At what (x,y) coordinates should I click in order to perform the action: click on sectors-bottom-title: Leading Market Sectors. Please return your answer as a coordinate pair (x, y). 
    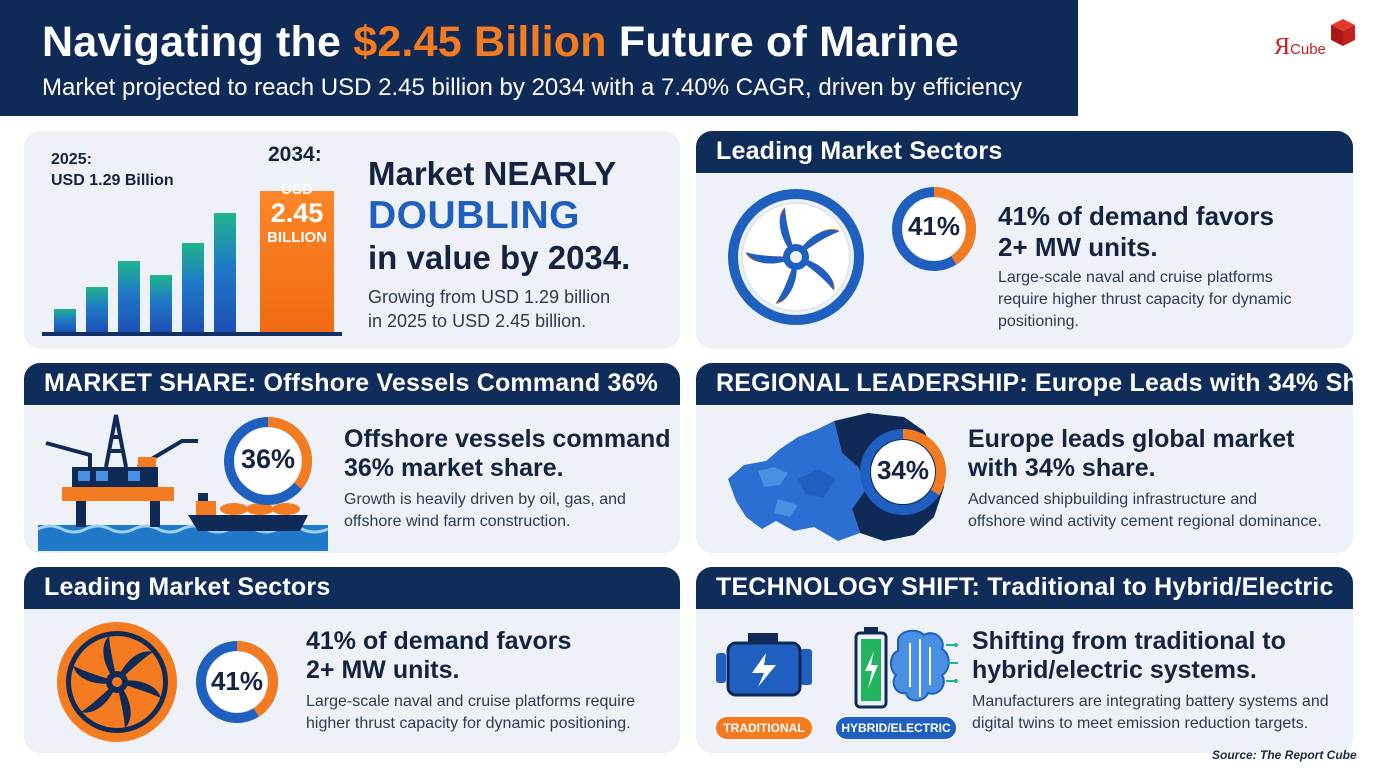
    Looking at the image, I should click on (352, 588).